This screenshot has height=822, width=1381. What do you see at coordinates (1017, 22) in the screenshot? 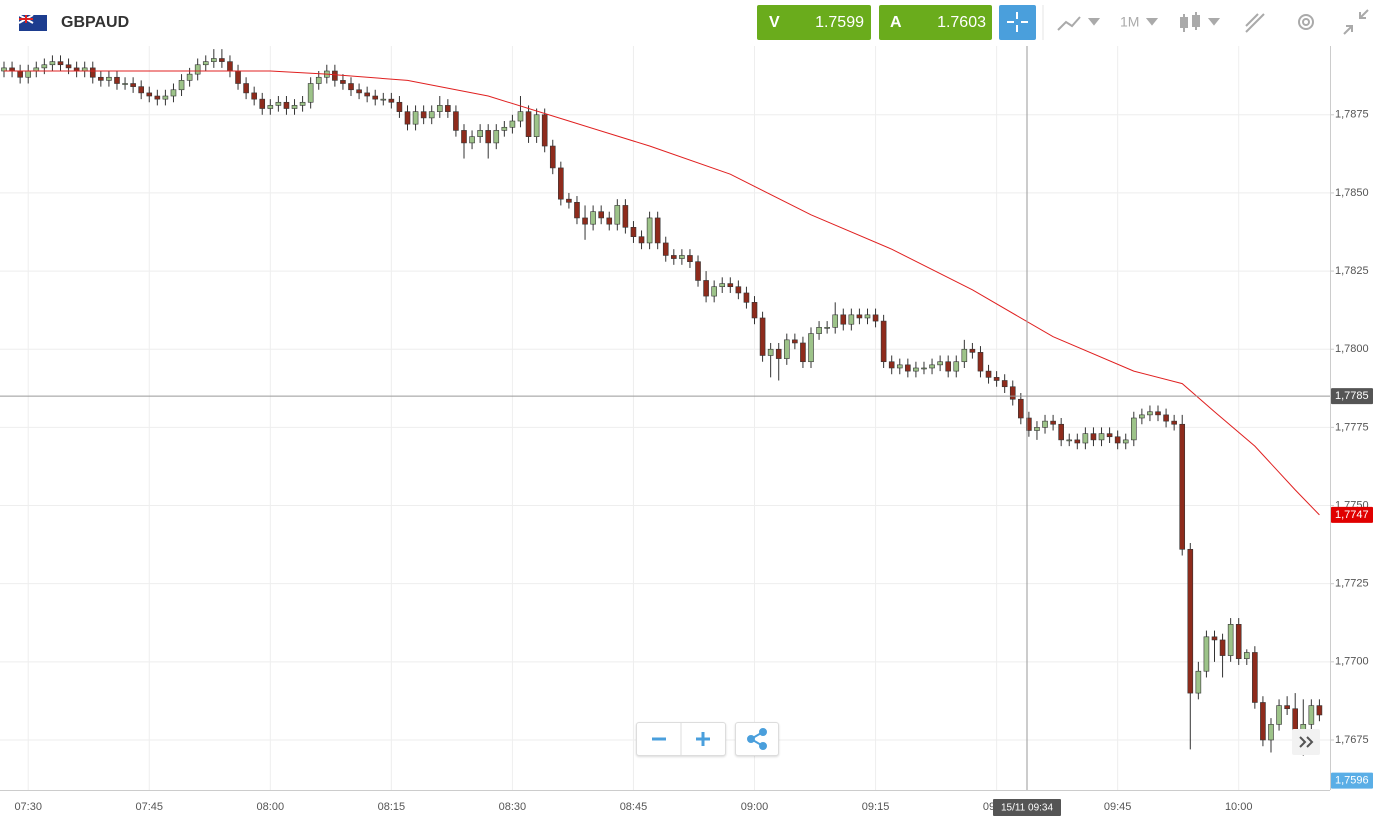
I see `crosshair-button` at bounding box center [1017, 22].